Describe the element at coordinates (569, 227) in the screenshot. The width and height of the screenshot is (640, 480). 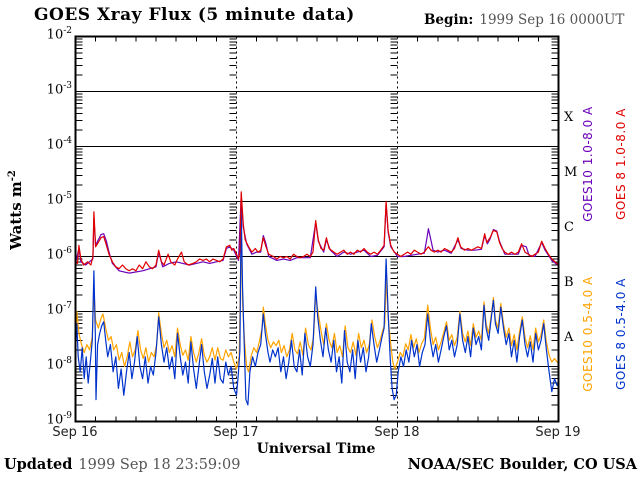
I see `flux-class-letter: C` at that location.